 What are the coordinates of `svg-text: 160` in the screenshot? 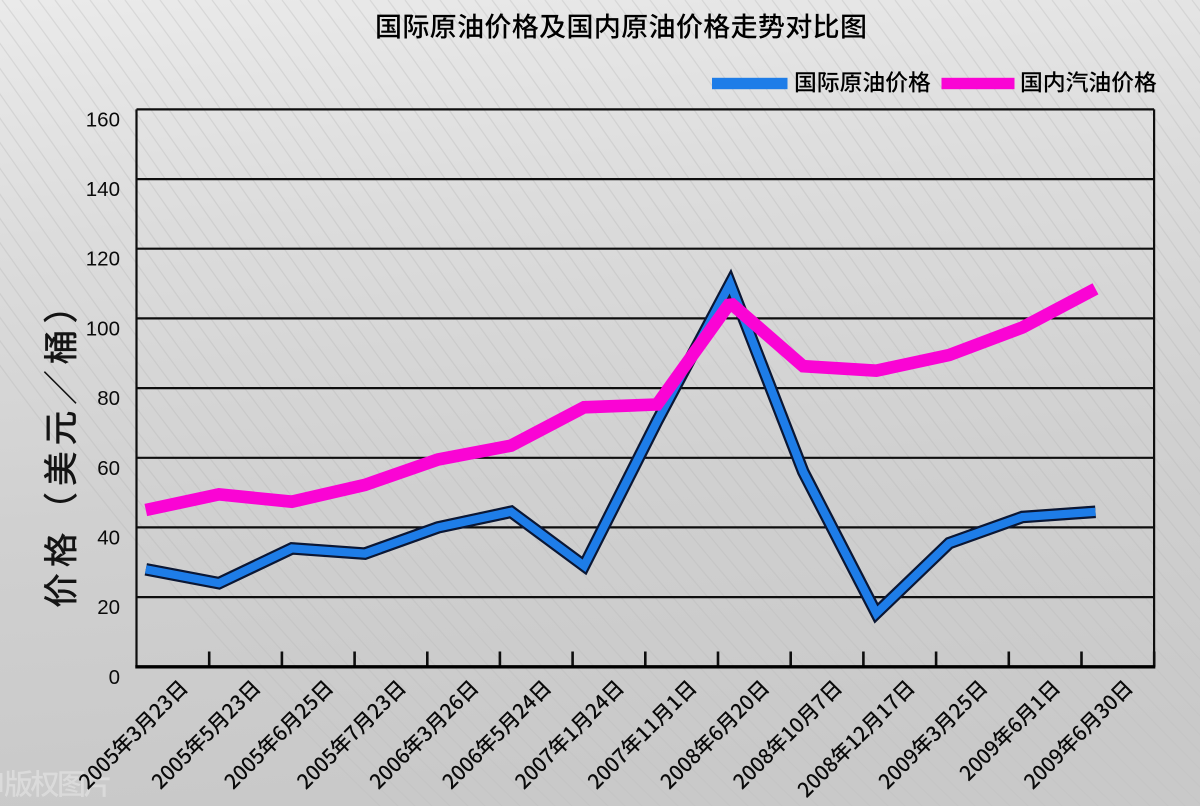 It's located at (103, 119).